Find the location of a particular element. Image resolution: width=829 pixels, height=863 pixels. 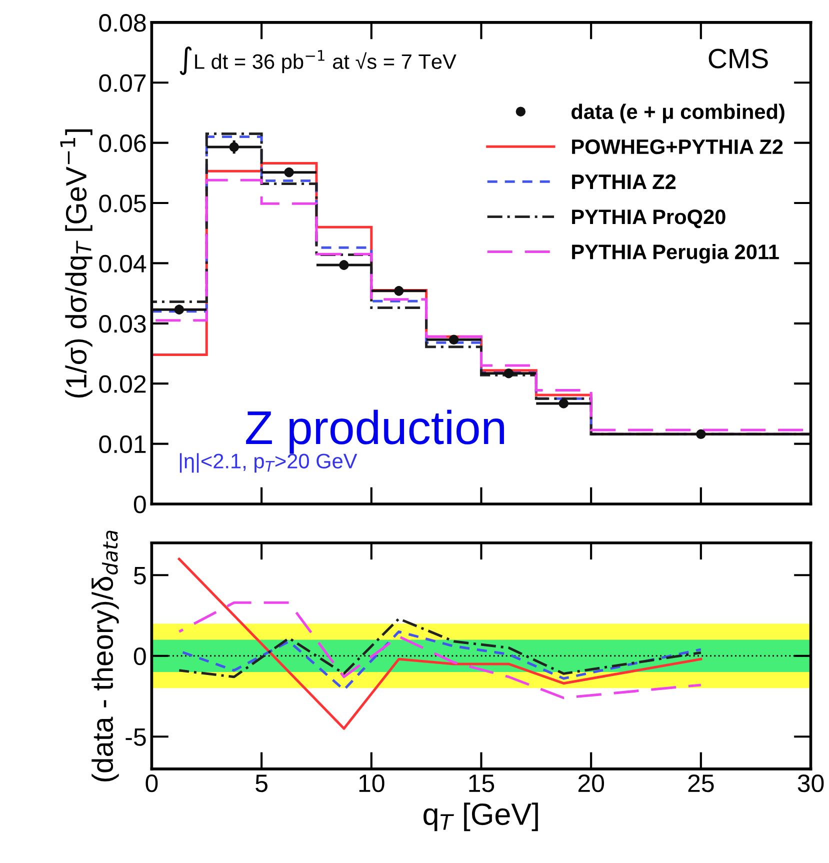

legend-label: PYTHIA Z2 is located at coordinates (624, 181).